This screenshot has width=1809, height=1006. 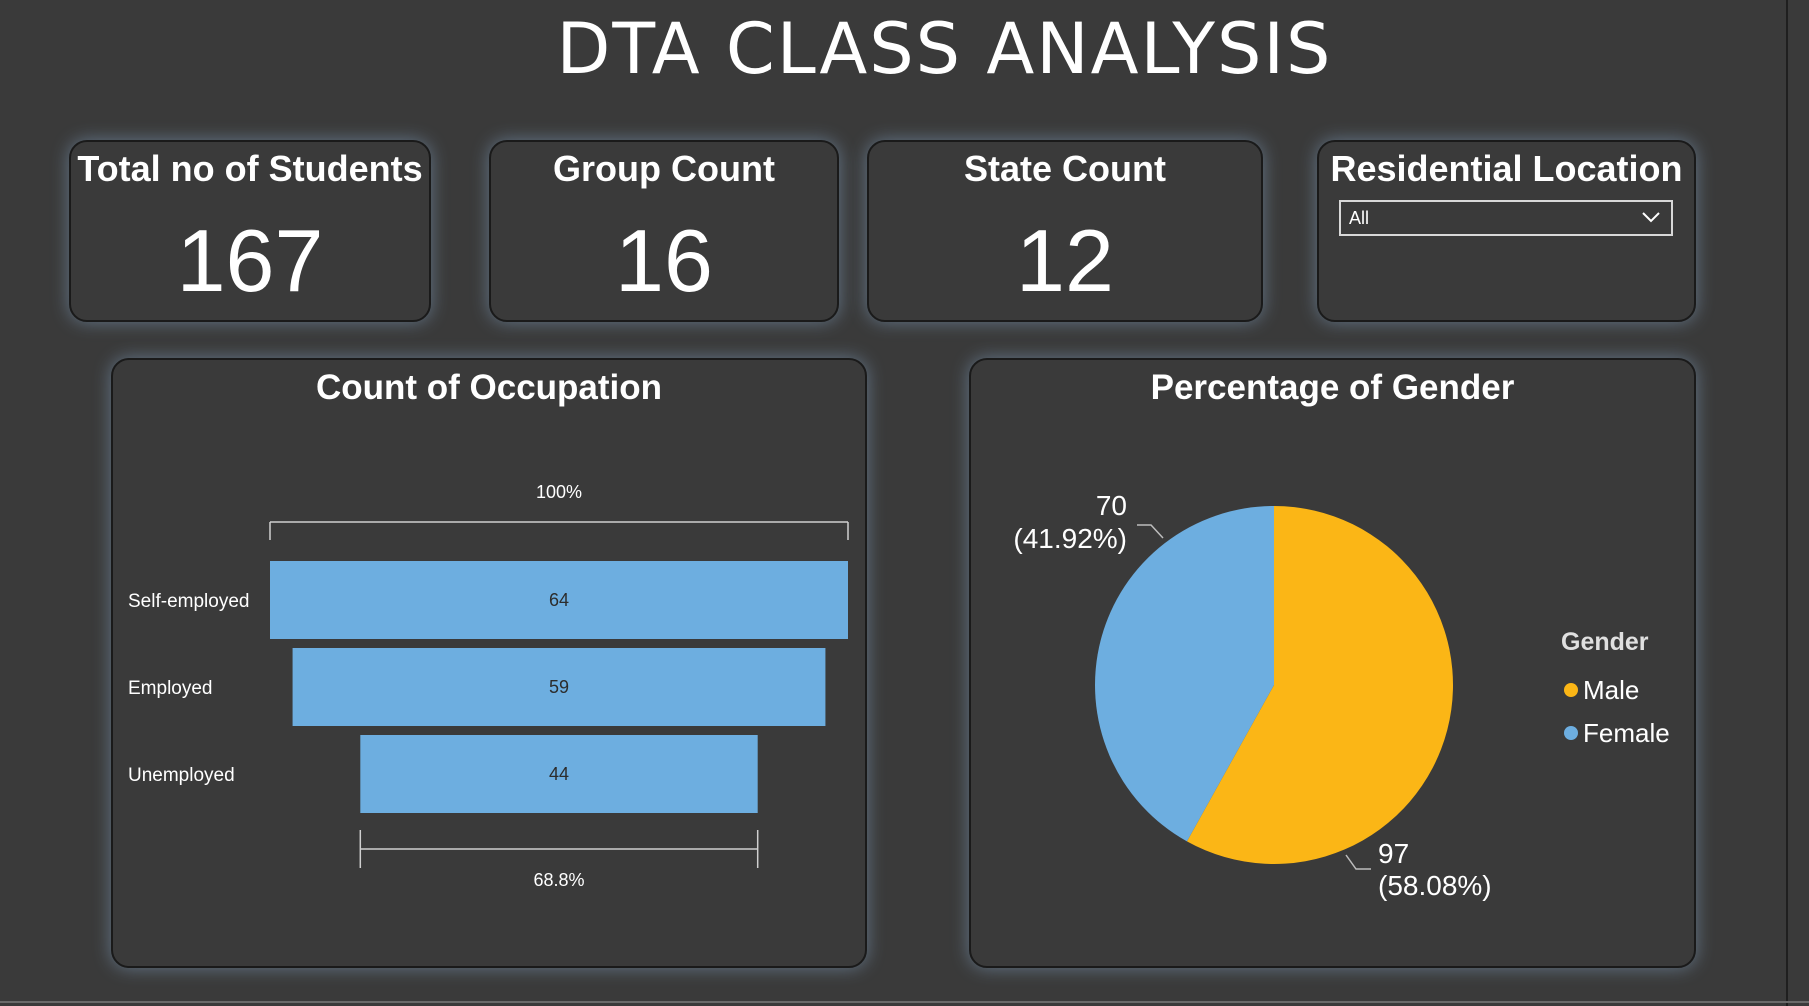 I want to click on window-bottom-edge, so click(x=904, y=1002).